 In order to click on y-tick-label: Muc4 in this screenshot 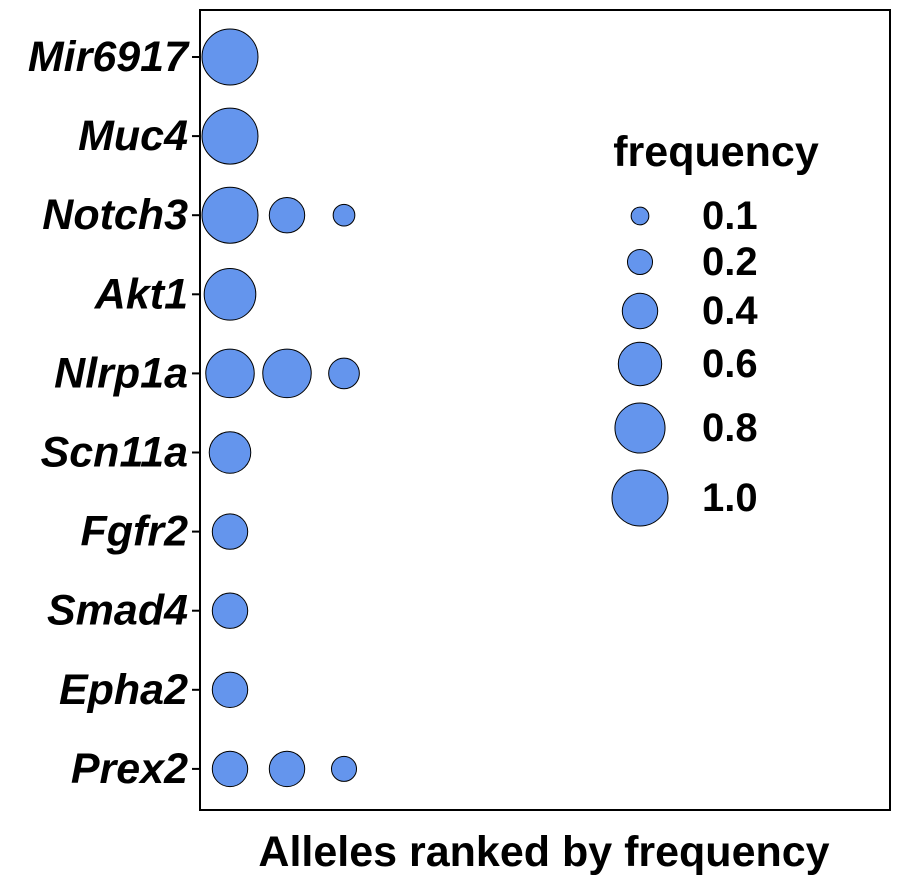, I will do `click(133, 136)`.